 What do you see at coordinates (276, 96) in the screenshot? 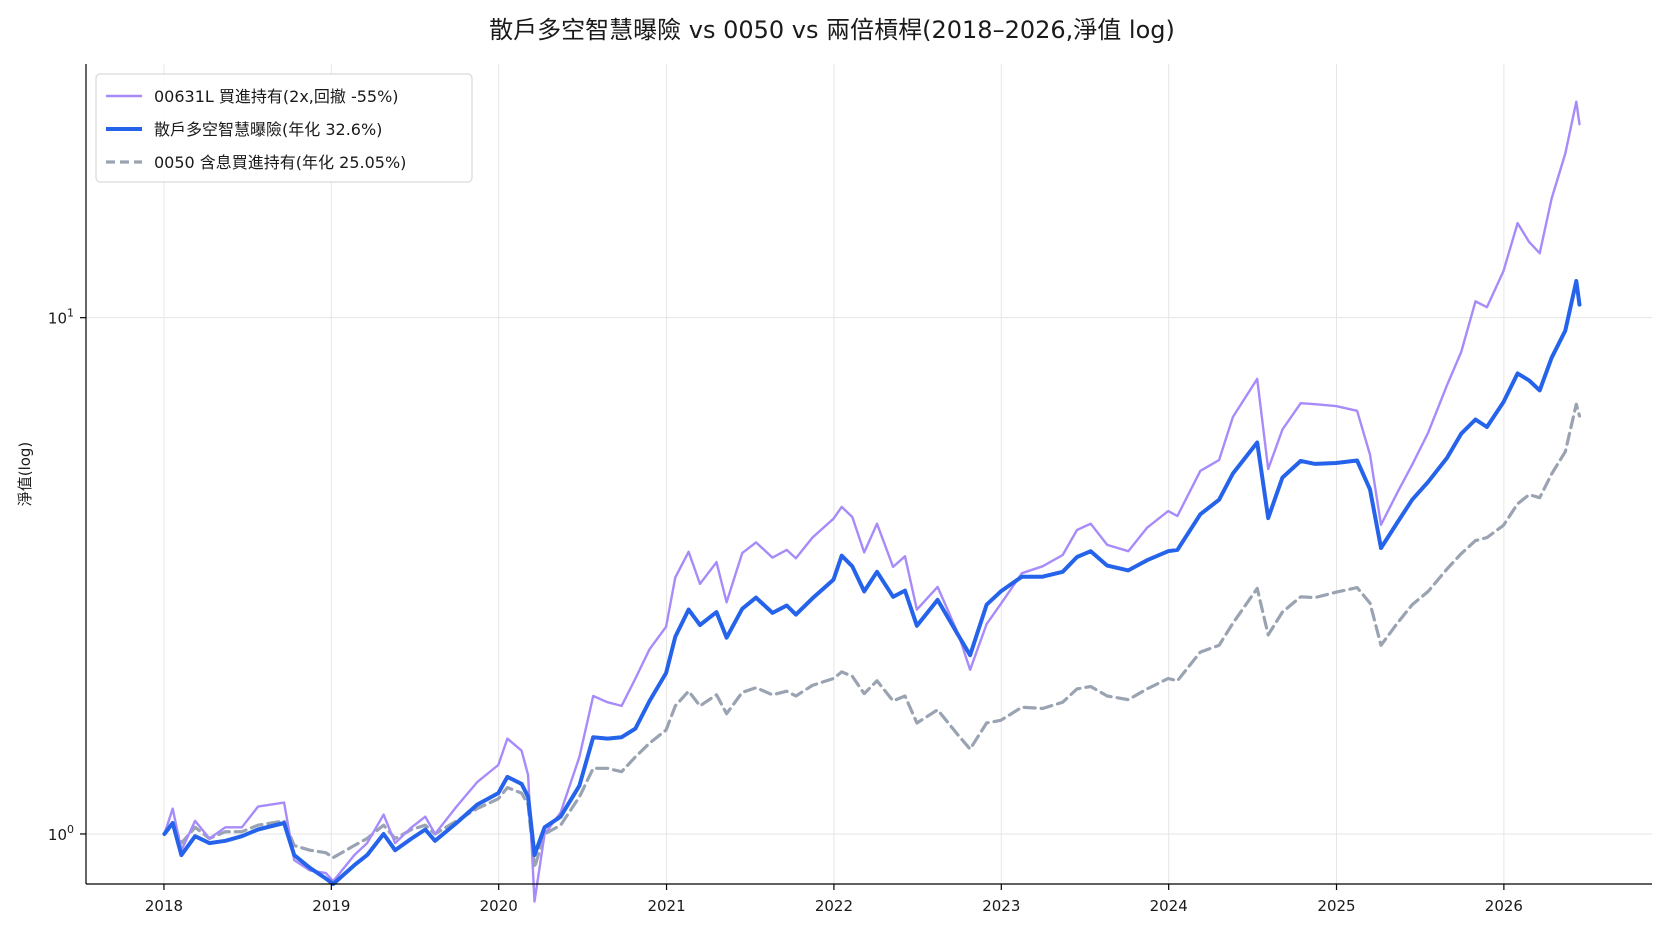
I see `legend-label-0: 00631L 買進持有(2x,回撤 -55%)` at bounding box center [276, 96].